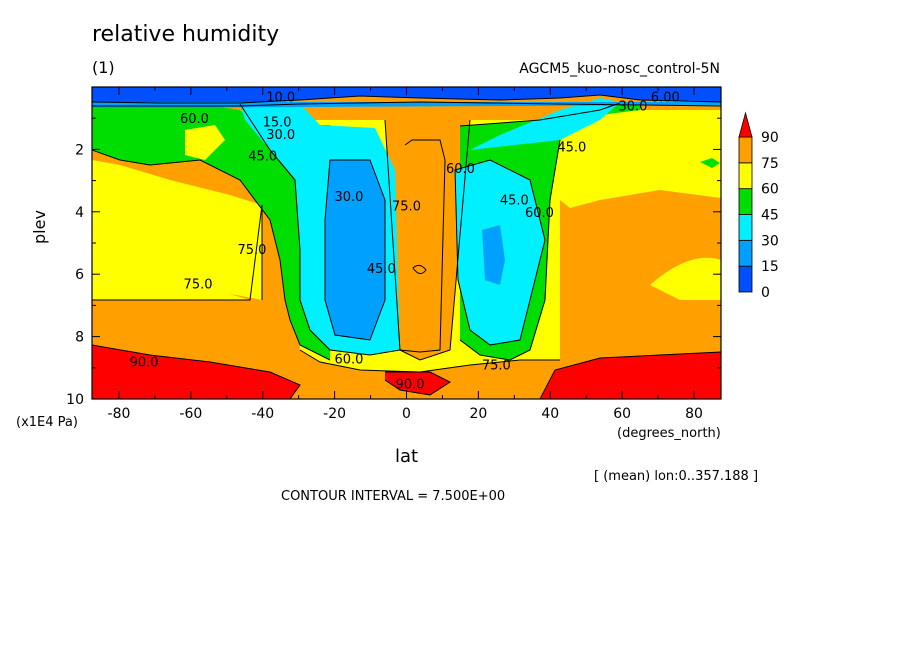 The width and height of the screenshot is (904, 654). I want to click on x-tick-label: 40, so click(550, 414).